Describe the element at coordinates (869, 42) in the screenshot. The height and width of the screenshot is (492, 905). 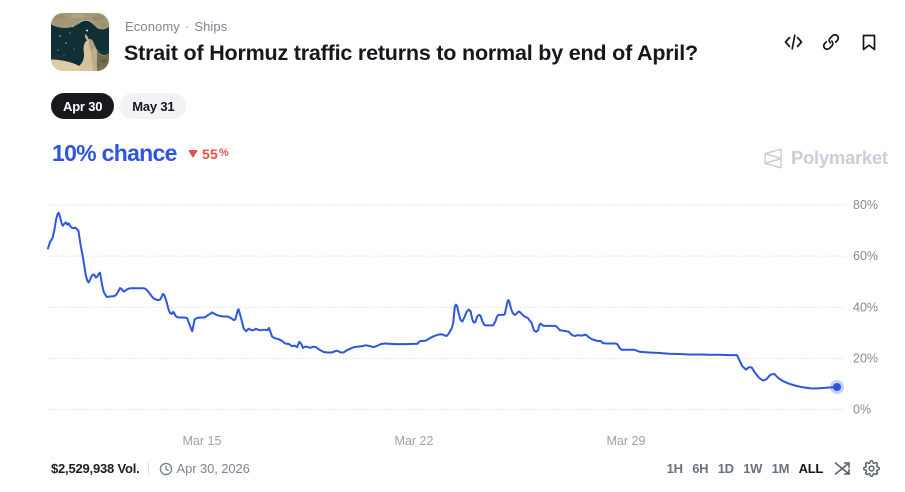
I see `bookmark-icon` at that location.